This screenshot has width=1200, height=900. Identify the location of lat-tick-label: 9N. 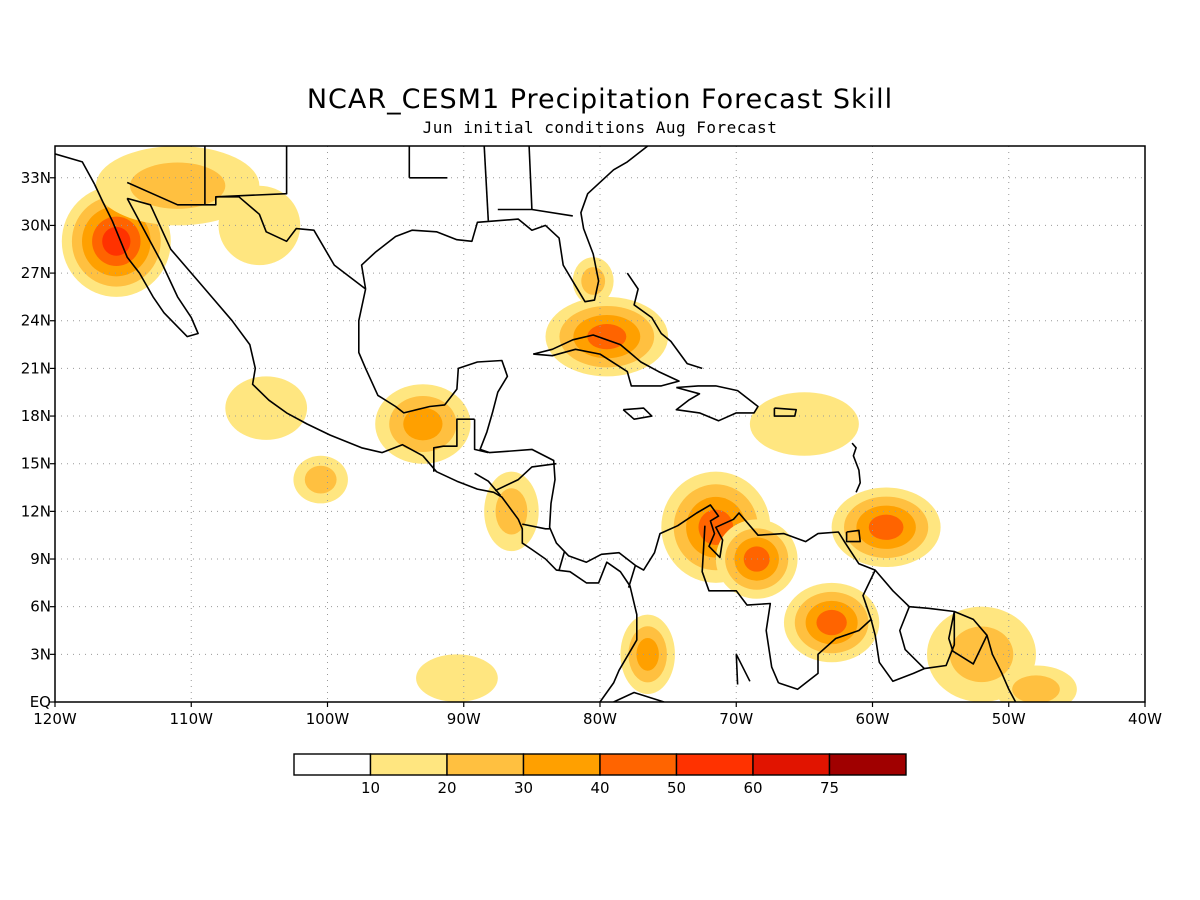
(40, 559).